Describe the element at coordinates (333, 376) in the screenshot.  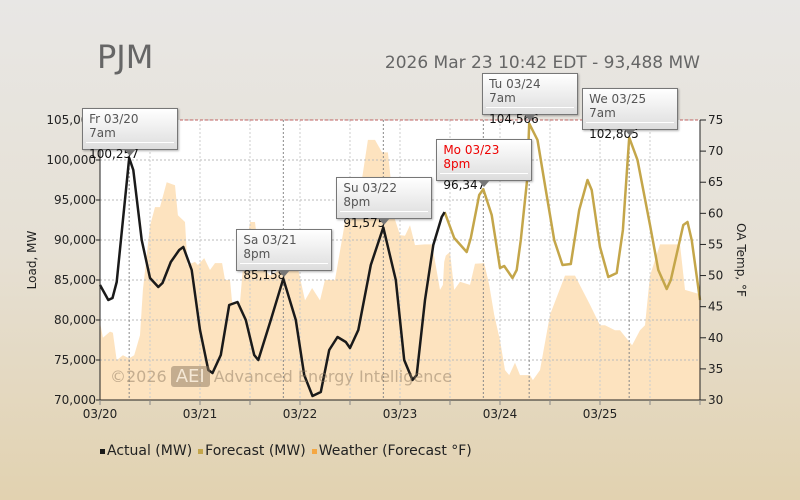
I see `watermark-name: Advanced Energy Intelligence` at that location.